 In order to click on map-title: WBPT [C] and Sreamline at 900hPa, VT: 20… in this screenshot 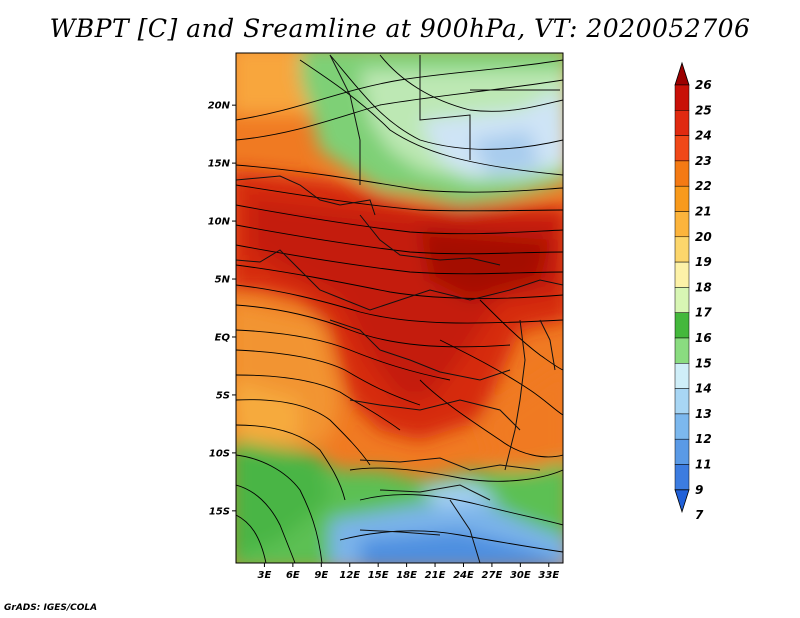, I will do `click(400, 28)`.